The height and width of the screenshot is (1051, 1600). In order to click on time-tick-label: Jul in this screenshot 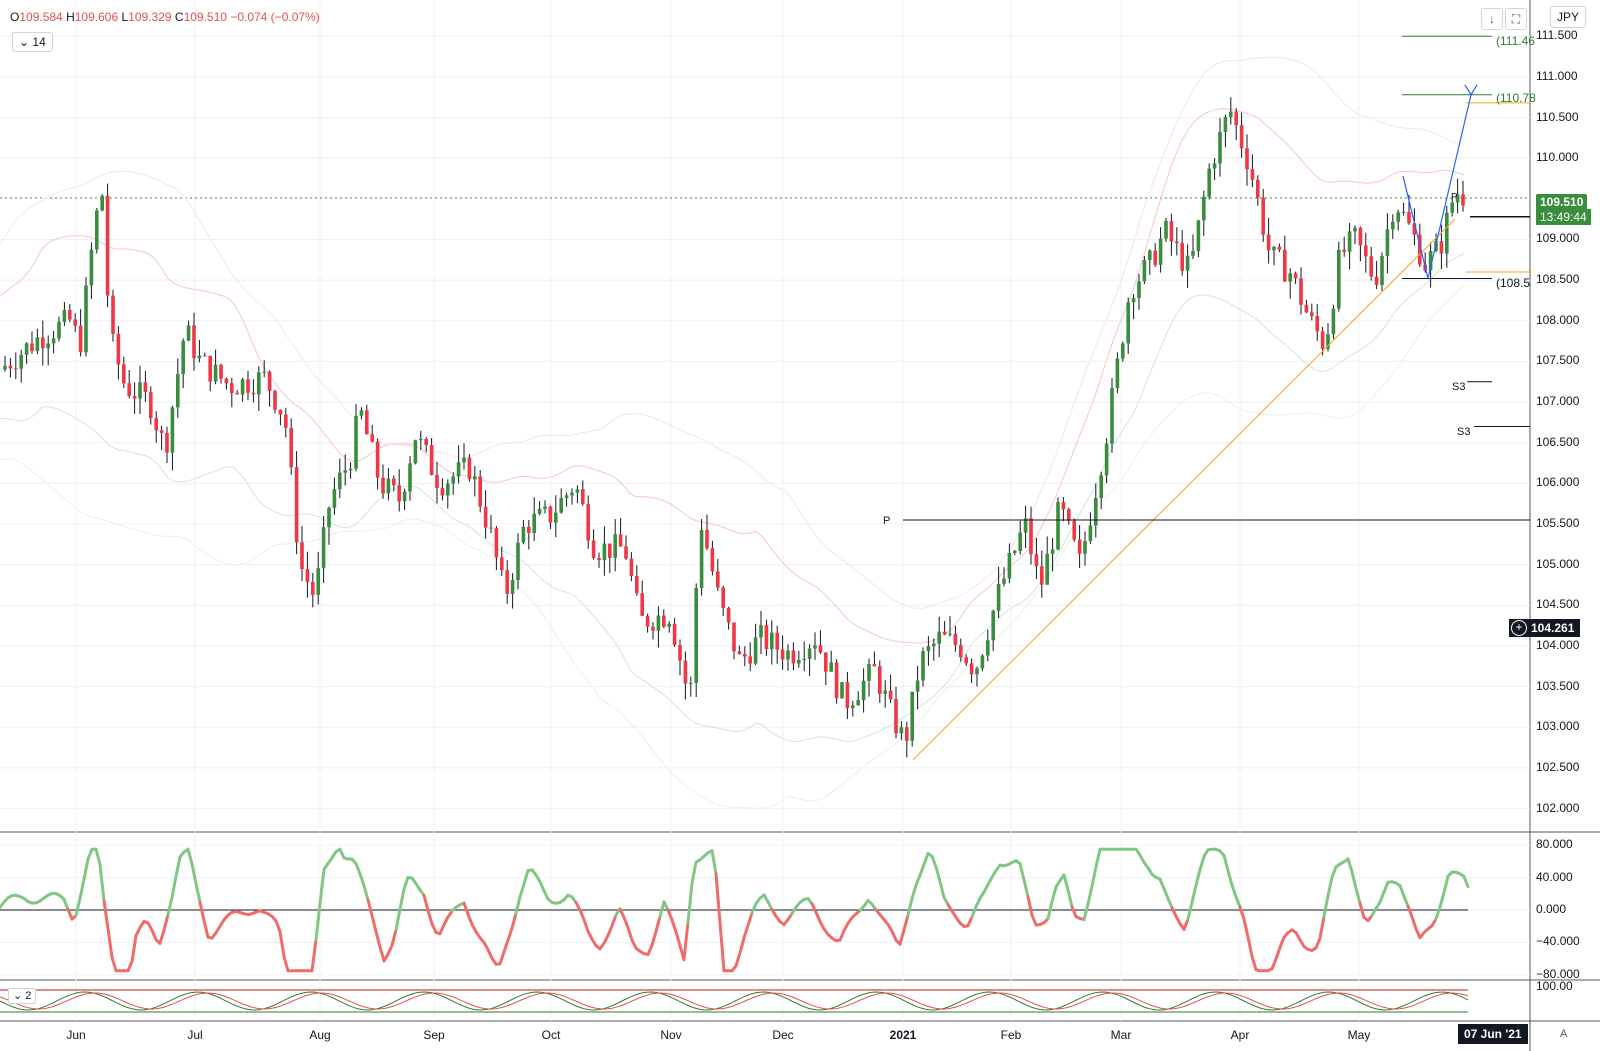, I will do `click(195, 1035)`.